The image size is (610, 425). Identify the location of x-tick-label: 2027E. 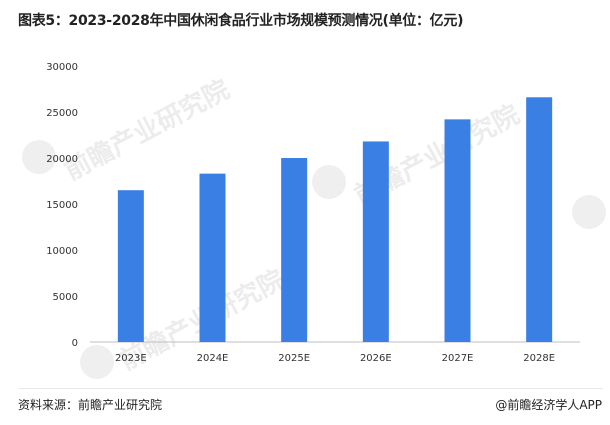
(458, 358).